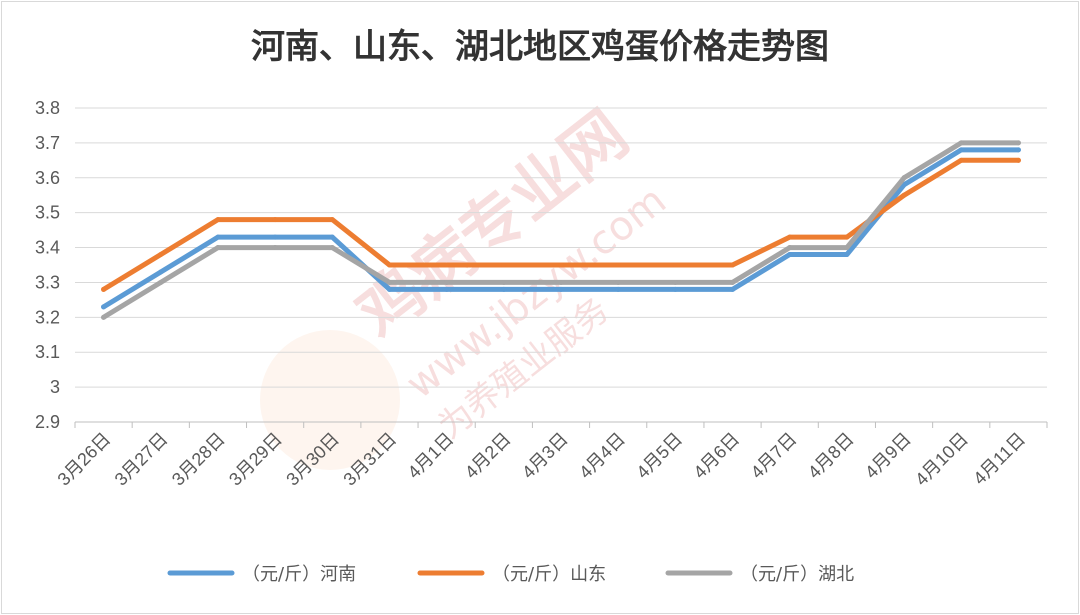 This screenshot has height=615, width=1080. Describe the element at coordinates (797, 574) in the screenshot. I see `legend-label: （元/斤）湖北` at that location.